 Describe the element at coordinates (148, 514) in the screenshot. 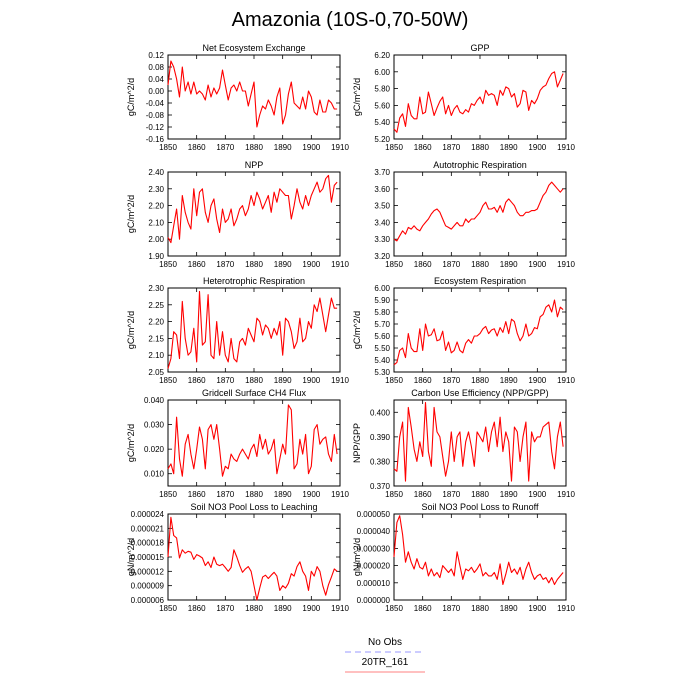

I see `y-tick-label: 0.000024` at that location.